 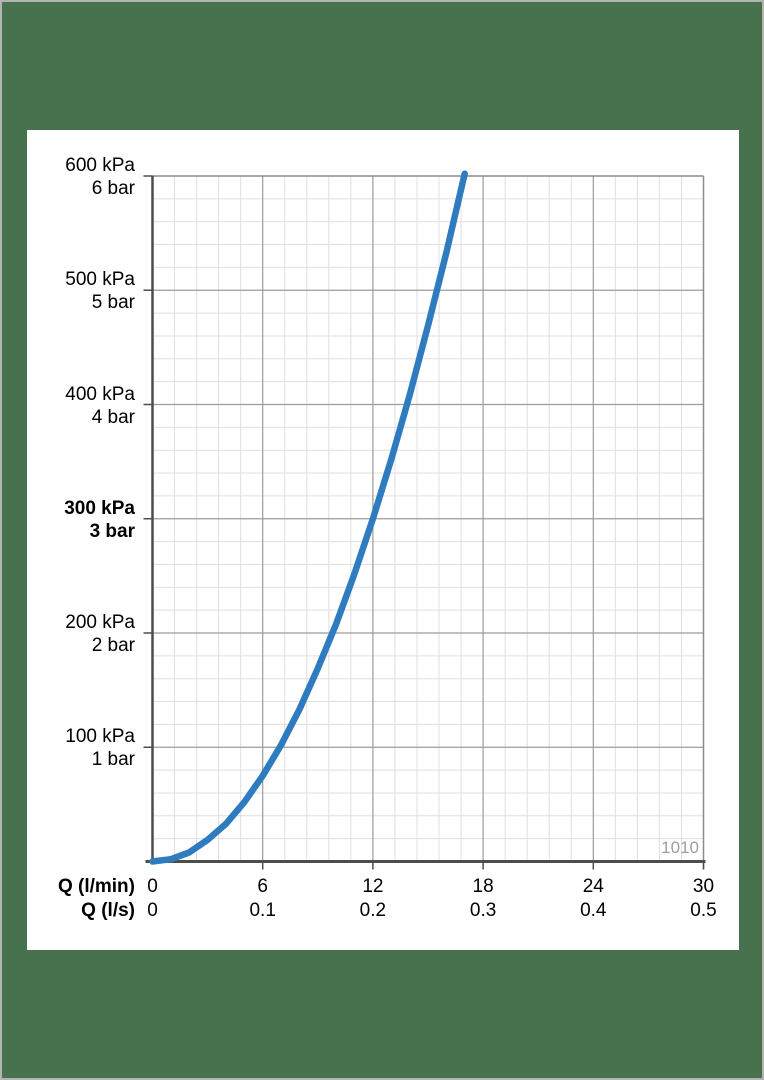 What do you see at coordinates (373, 886) in the screenshot?
I see `x-tick-label-row0-12: 12` at bounding box center [373, 886].